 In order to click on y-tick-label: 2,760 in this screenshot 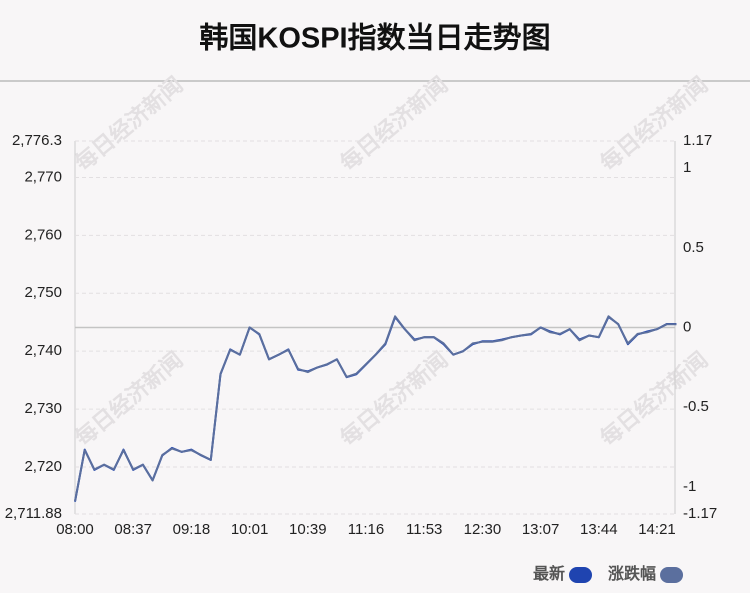, I will do `click(43, 234)`.